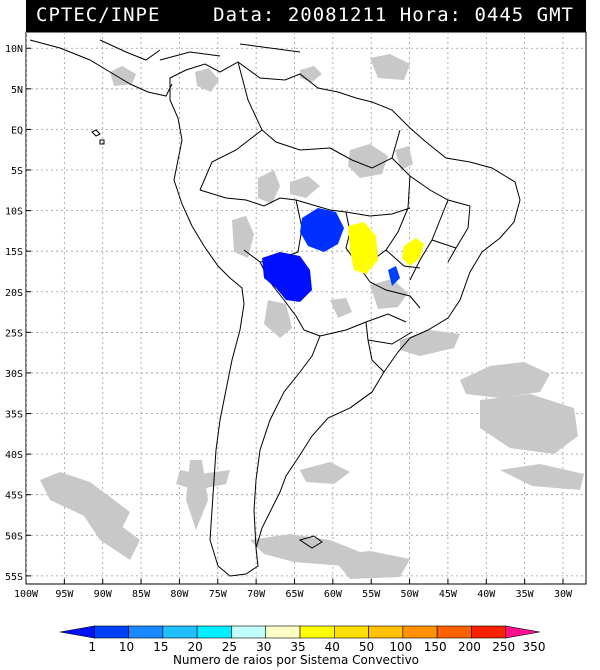 Image resolution: width=600 pixels, height=670 pixels. What do you see at coordinates (14, 293) in the screenshot?
I see `lat-label: 20S` at bounding box center [14, 293].